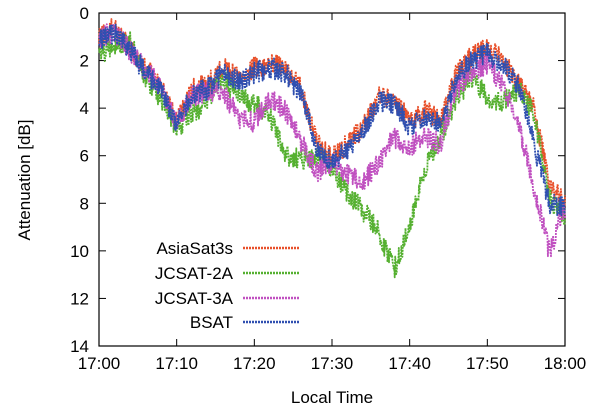 The width and height of the screenshot is (597, 412). Describe the element at coordinates (227, 285) in the screenshot. I see `legend: AsiaSat3s JCSAT-2A JCSAT-3A BSAT` at that location.